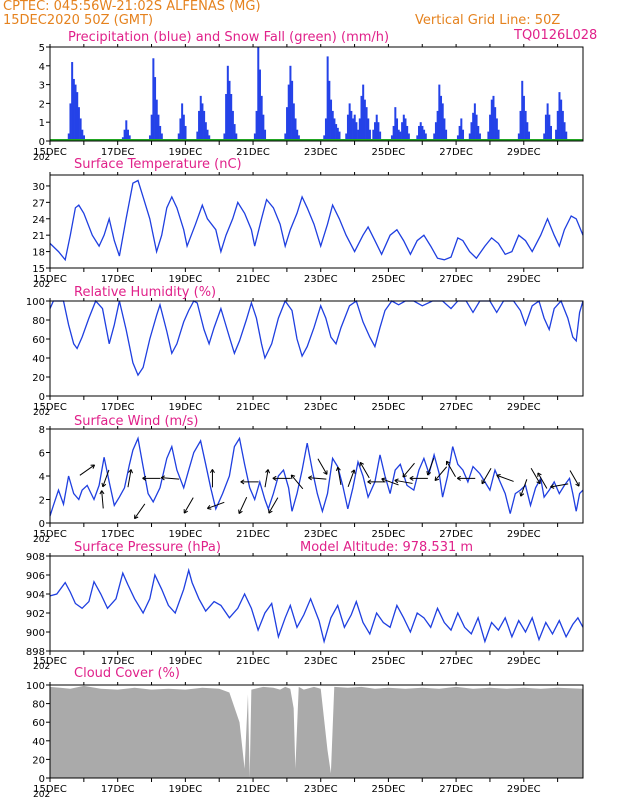  What do you see at coordinates (488, 20) in the screenshot?
I see `grid-note: Vertical Grid Line: 50Z` at bounding box center [488, 20].